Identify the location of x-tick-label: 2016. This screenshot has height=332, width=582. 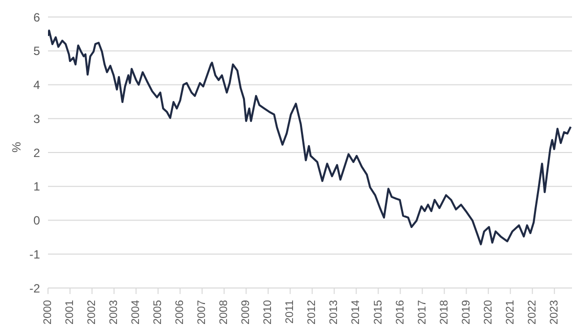
(400, 312).